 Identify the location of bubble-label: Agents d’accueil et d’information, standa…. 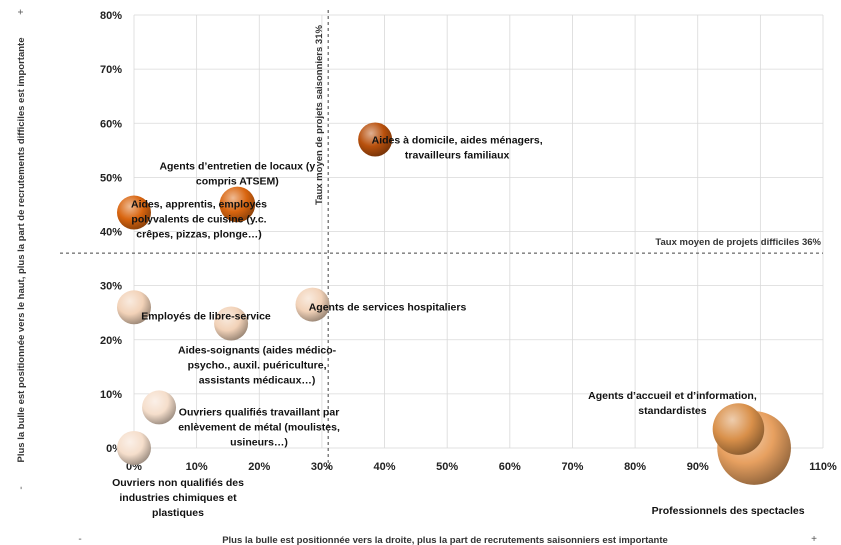
(672, 403).